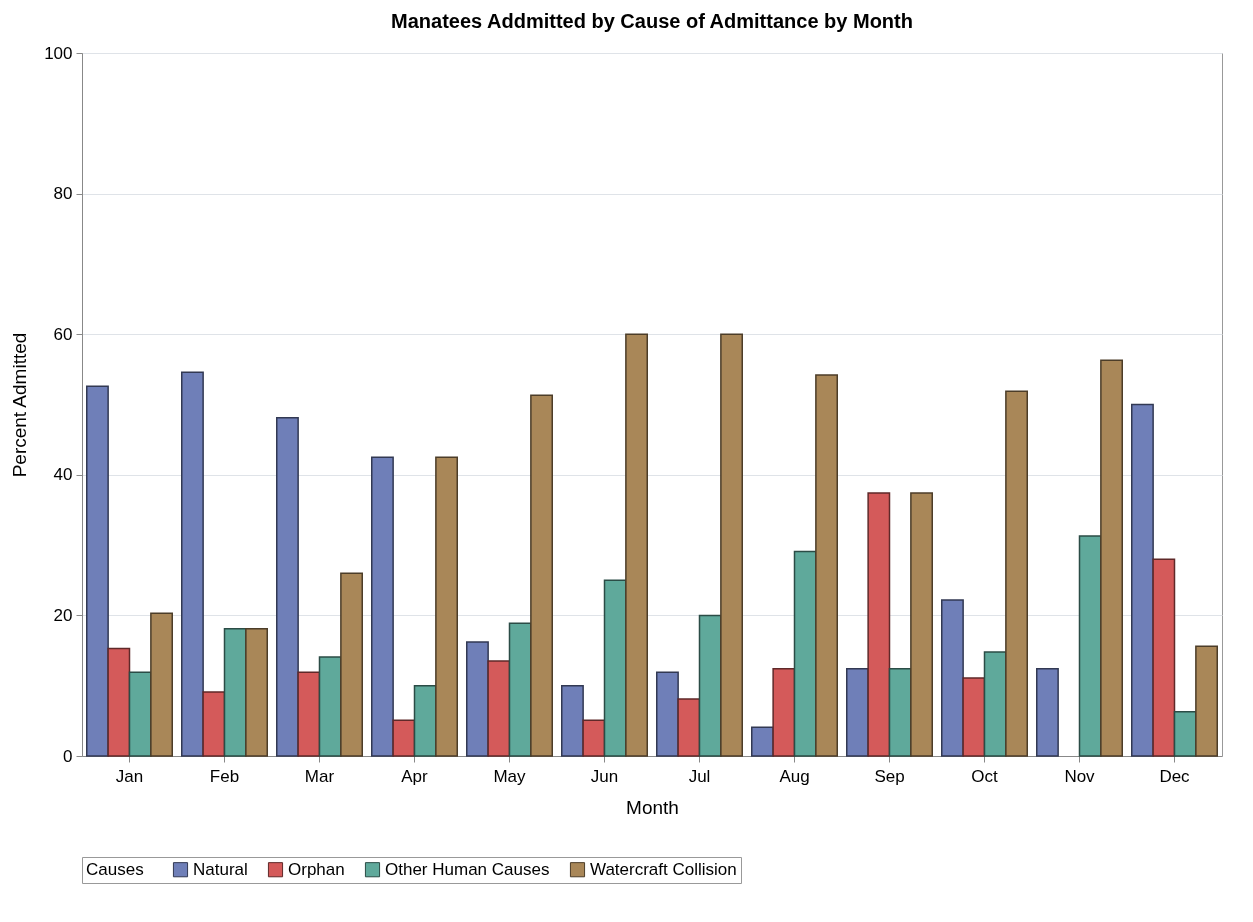 The image size is (1253, 922). Describe the element at coordinates (984, 776) in the screenshot. I see `x-tick-label: Oct` at that location.